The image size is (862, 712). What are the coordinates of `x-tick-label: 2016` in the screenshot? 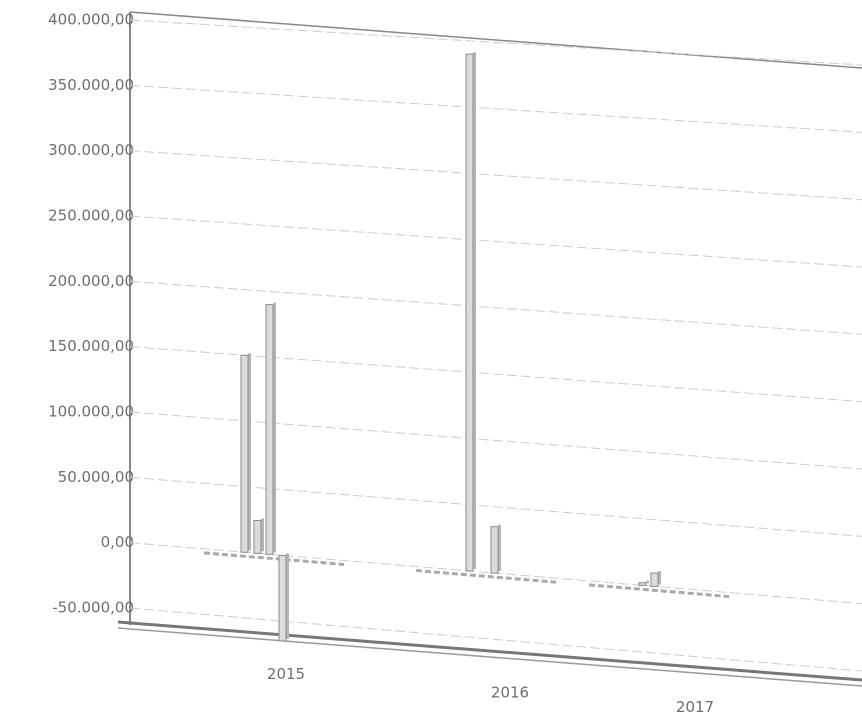 It's located at (510, 692).